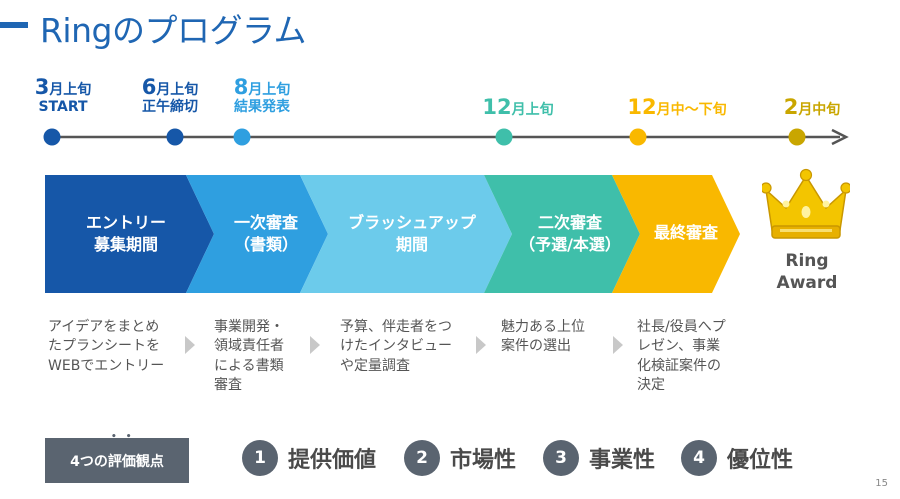 The image size is (900, 499). What do you see at coordinates (699, 458) in the screenshot?
I see `criterion-number: 4` at bounding box center [699, 458].